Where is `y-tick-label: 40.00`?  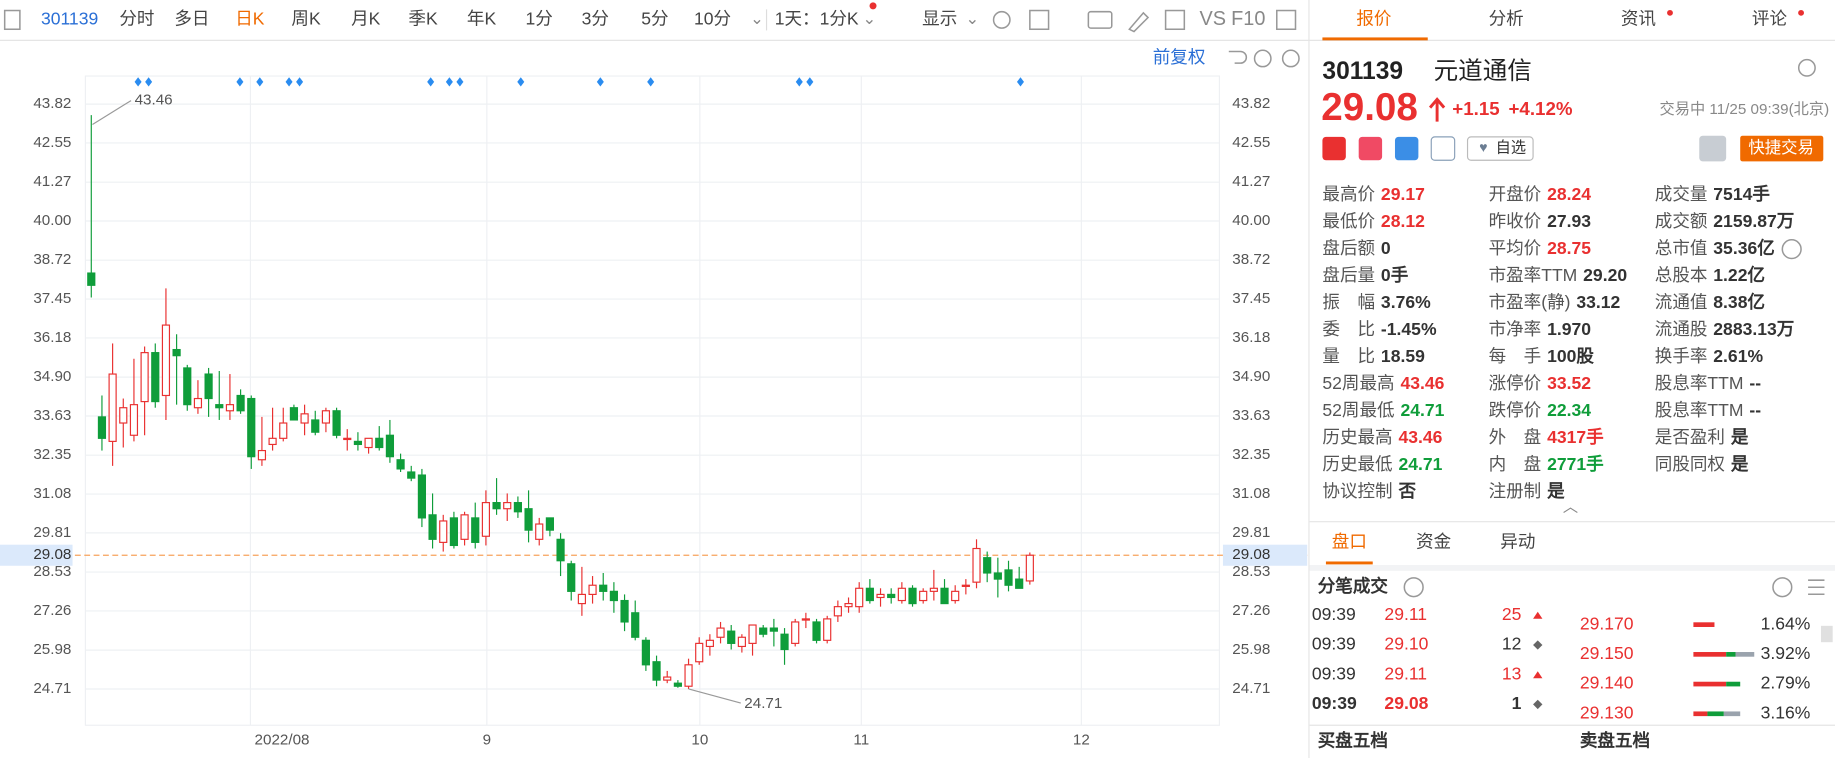 y-tick-label: 40.00 is located at coordinates (52, 220).